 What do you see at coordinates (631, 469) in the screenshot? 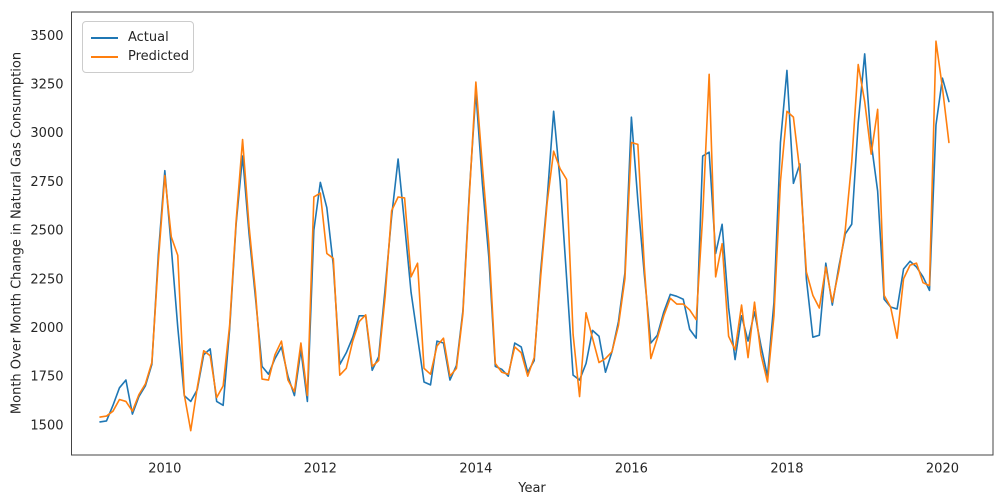
I see `x-tick-label: 2016` at bounding box center [631, 469].